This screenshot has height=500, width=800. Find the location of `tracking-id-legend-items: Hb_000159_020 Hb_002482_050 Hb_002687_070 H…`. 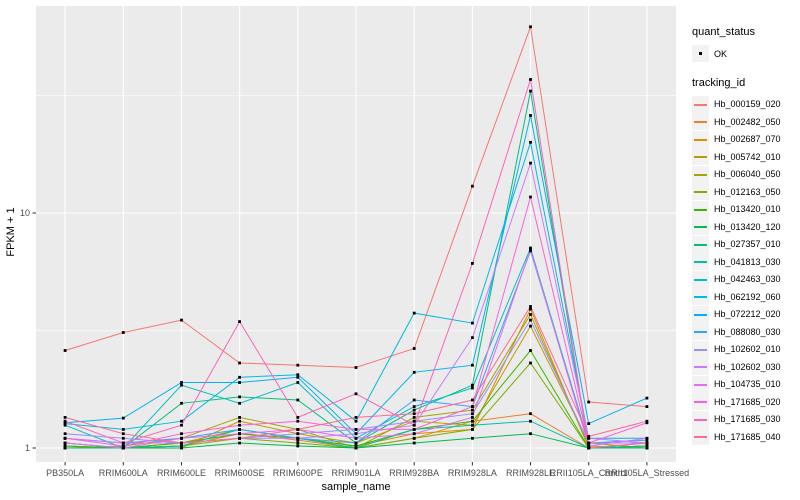

tracking-id-legend-items: Hb_000159_020 Hb_002482_050 Hb_002687_070 H… is located at coordinates (745, 270).